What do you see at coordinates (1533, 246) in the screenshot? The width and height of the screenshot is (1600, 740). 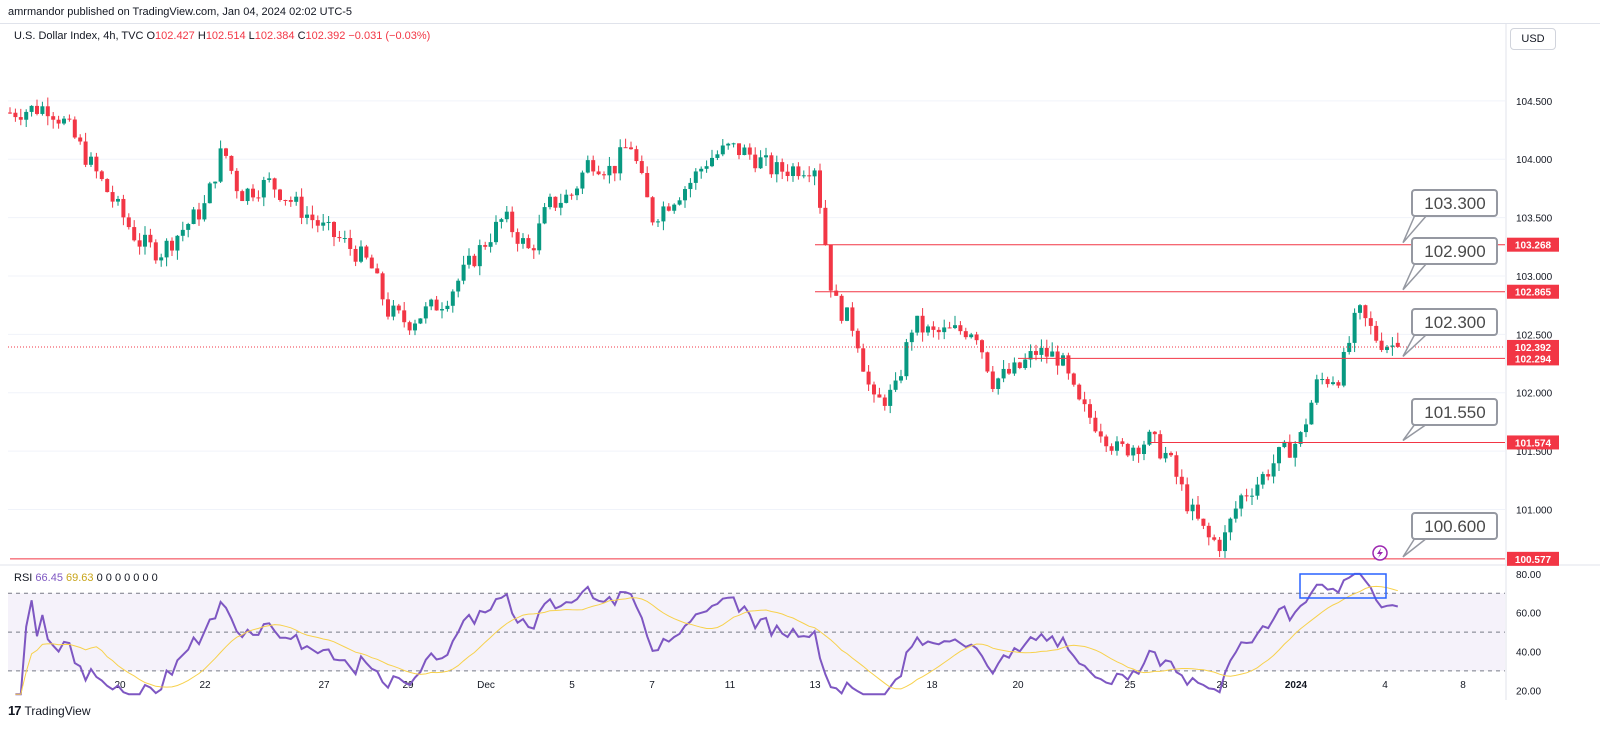 I see `level-price-tag-label: 103.268` at bounding box center [1533, 246].